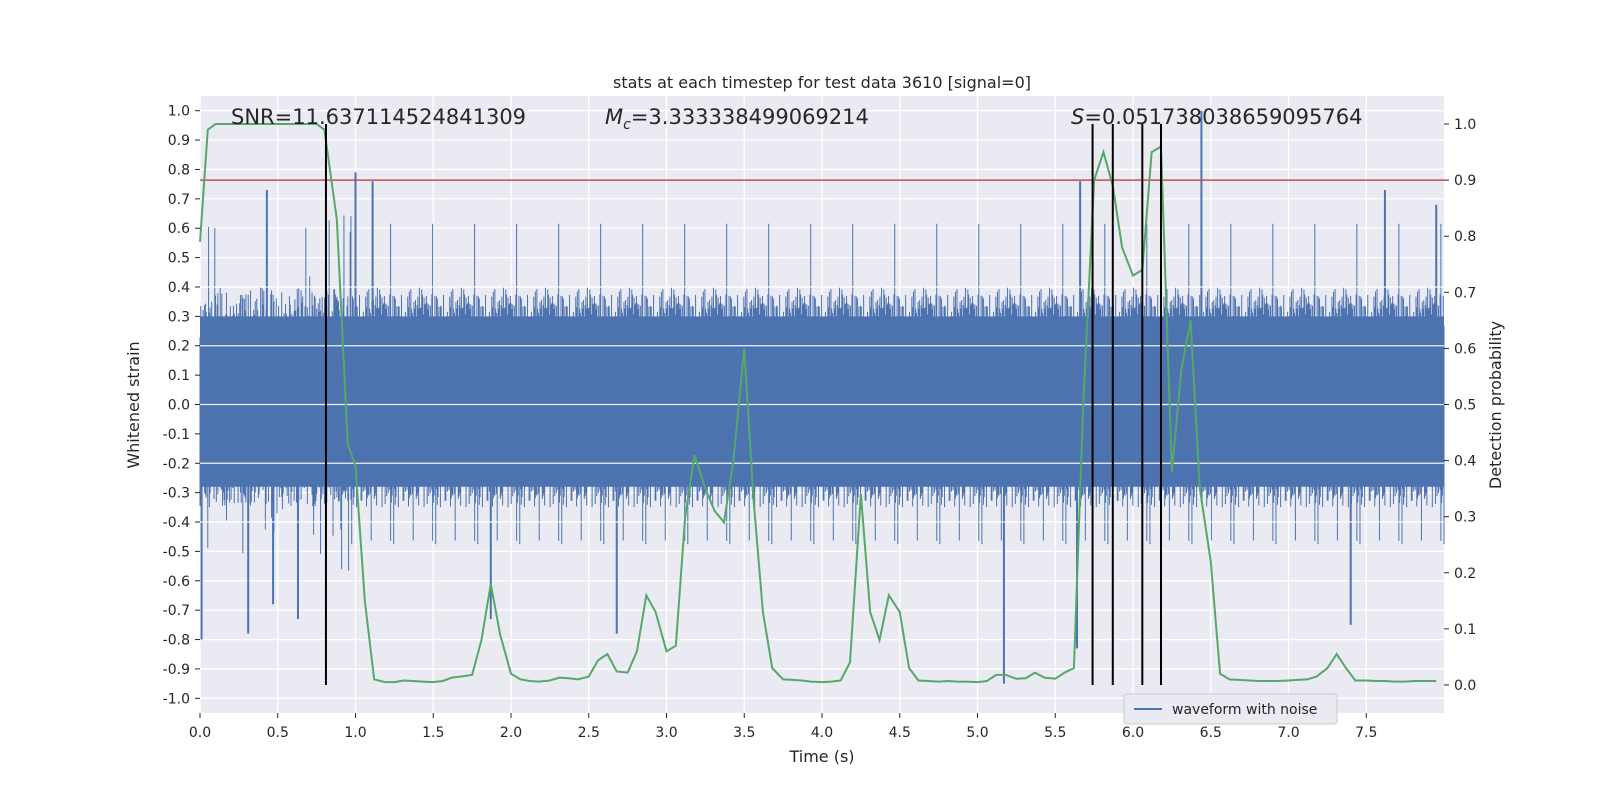  What do you see at coordinates (179, 200) in the screenshot?
I see `y-tick-label-left: 0.7` at bounding box center [179, 200].